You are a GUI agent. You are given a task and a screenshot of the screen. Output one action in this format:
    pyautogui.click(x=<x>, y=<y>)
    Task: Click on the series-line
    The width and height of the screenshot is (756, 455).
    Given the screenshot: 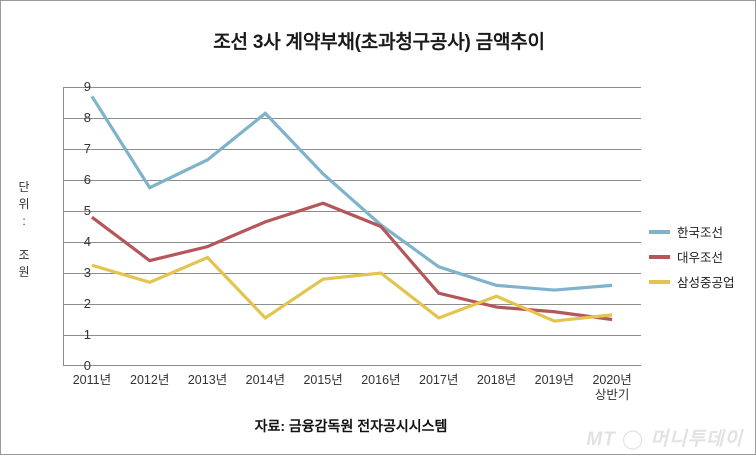 What is the action you would take?
    pyautogui.click(x=352, y=289)
    